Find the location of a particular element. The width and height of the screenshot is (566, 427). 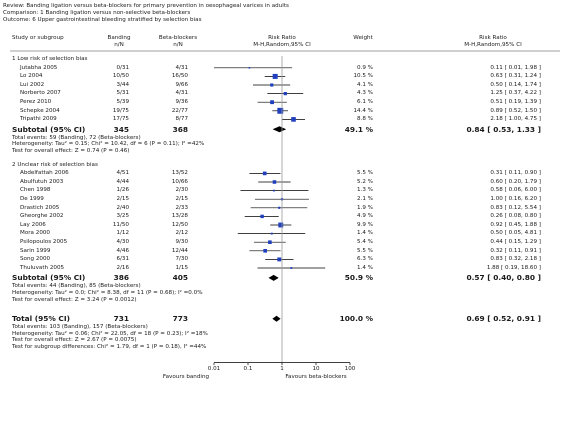

banding-events: 4/46 is located at coordinates (122, 250).